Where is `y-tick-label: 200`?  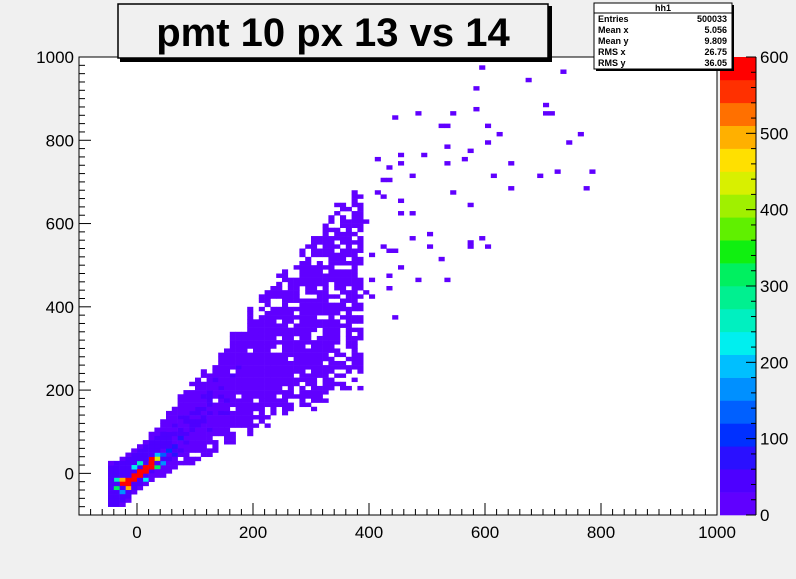 y-tick-label: 200 is located at coordinates (60, 390).